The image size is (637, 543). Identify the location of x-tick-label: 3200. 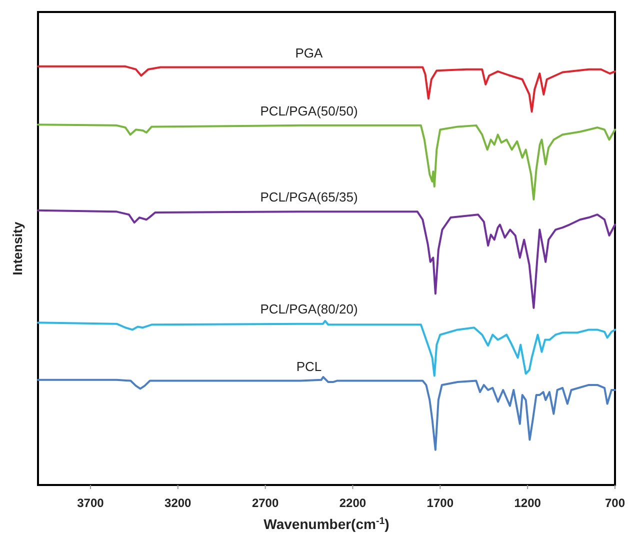
(178, 503).